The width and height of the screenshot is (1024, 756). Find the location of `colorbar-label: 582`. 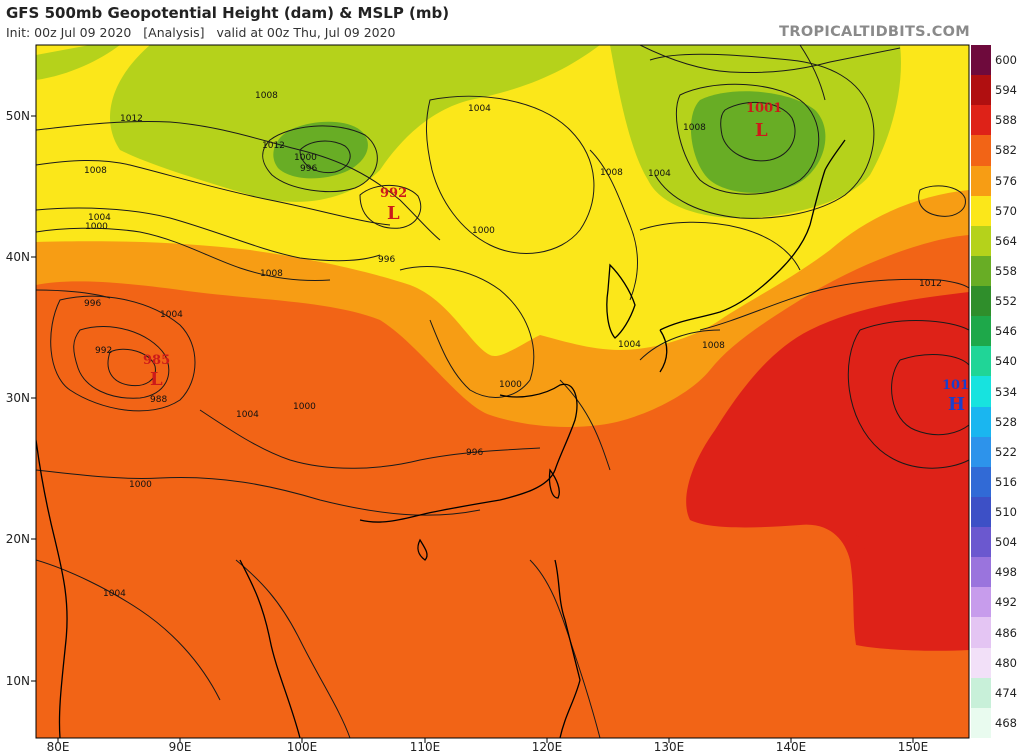

colorbar-label: 582 is located at coordinates (1006, 150).